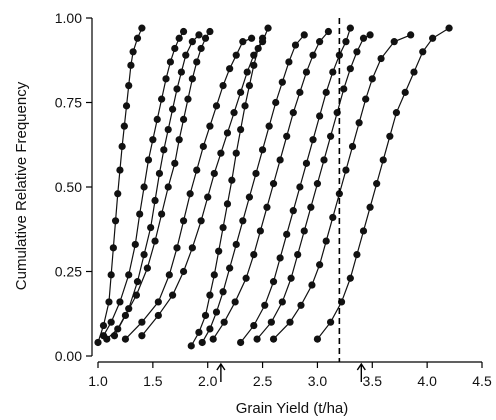 Image resolution: width=496 pixels, height=420 pixels. Describe the element at coordinates (373, 381) in the screenshot. I see `x-tick-label: 3.5` at that location.